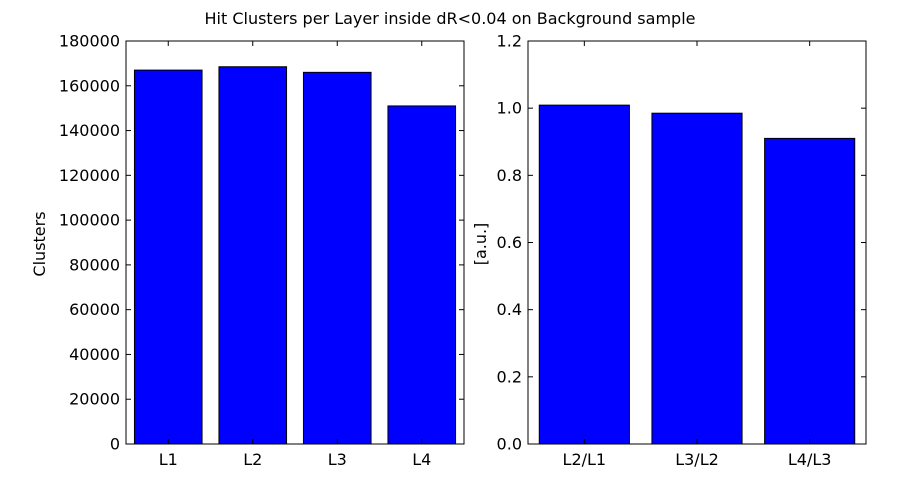 The height and width of the screenshot is (500, 900). What do you see at coordinates (509, 175) in the screenshot?
I see `ratio-ytick-label: 0.8` at bounding box center [509, 175].